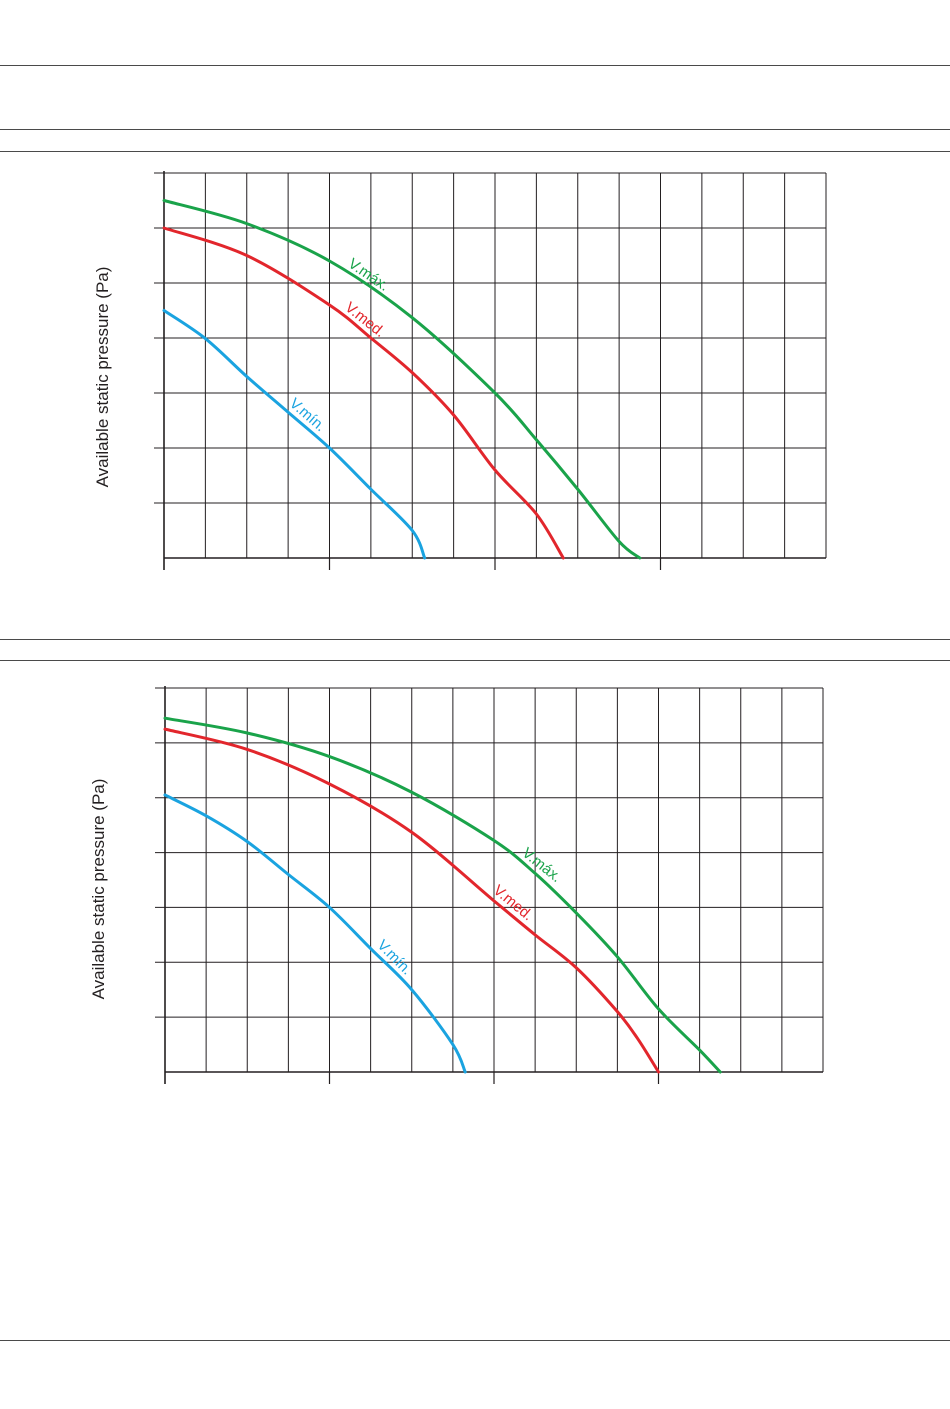 The width and height of the screenshot is (950, 1409). What do you see at coordinates (475, 1340) in the screenshot?
I see `footer-rule` at bounding box center [475, 1340].